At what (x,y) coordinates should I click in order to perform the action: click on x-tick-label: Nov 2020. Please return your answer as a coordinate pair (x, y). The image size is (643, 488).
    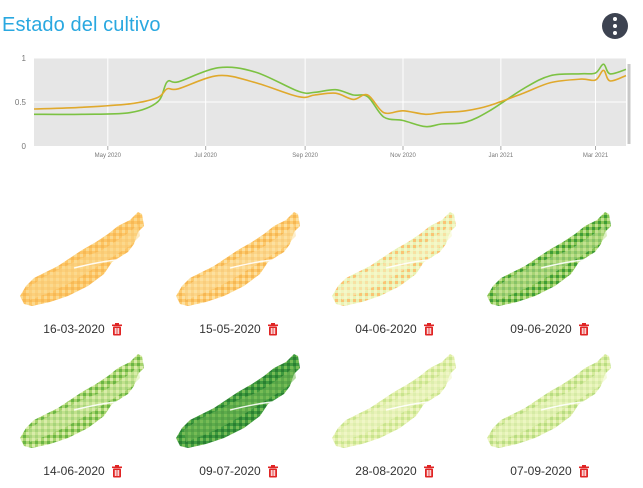
    Looking at the image, I should click on (403, 156).